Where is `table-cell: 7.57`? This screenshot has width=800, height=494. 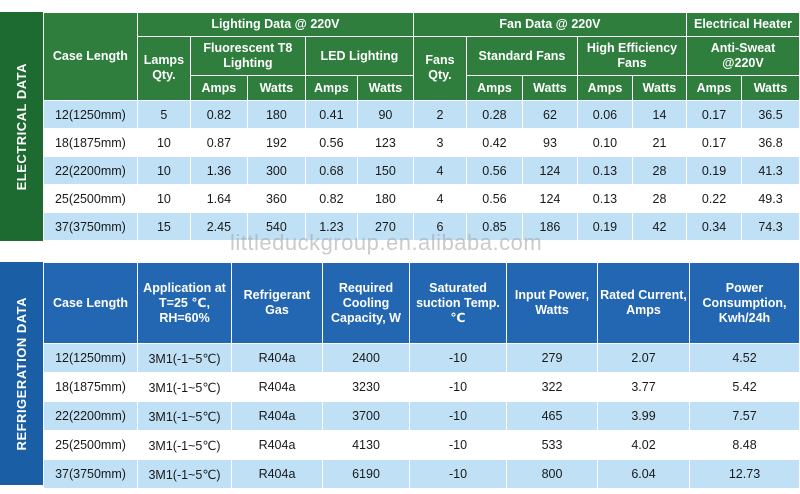
table-cell: 7.57 is located at coordinates (744, 416).